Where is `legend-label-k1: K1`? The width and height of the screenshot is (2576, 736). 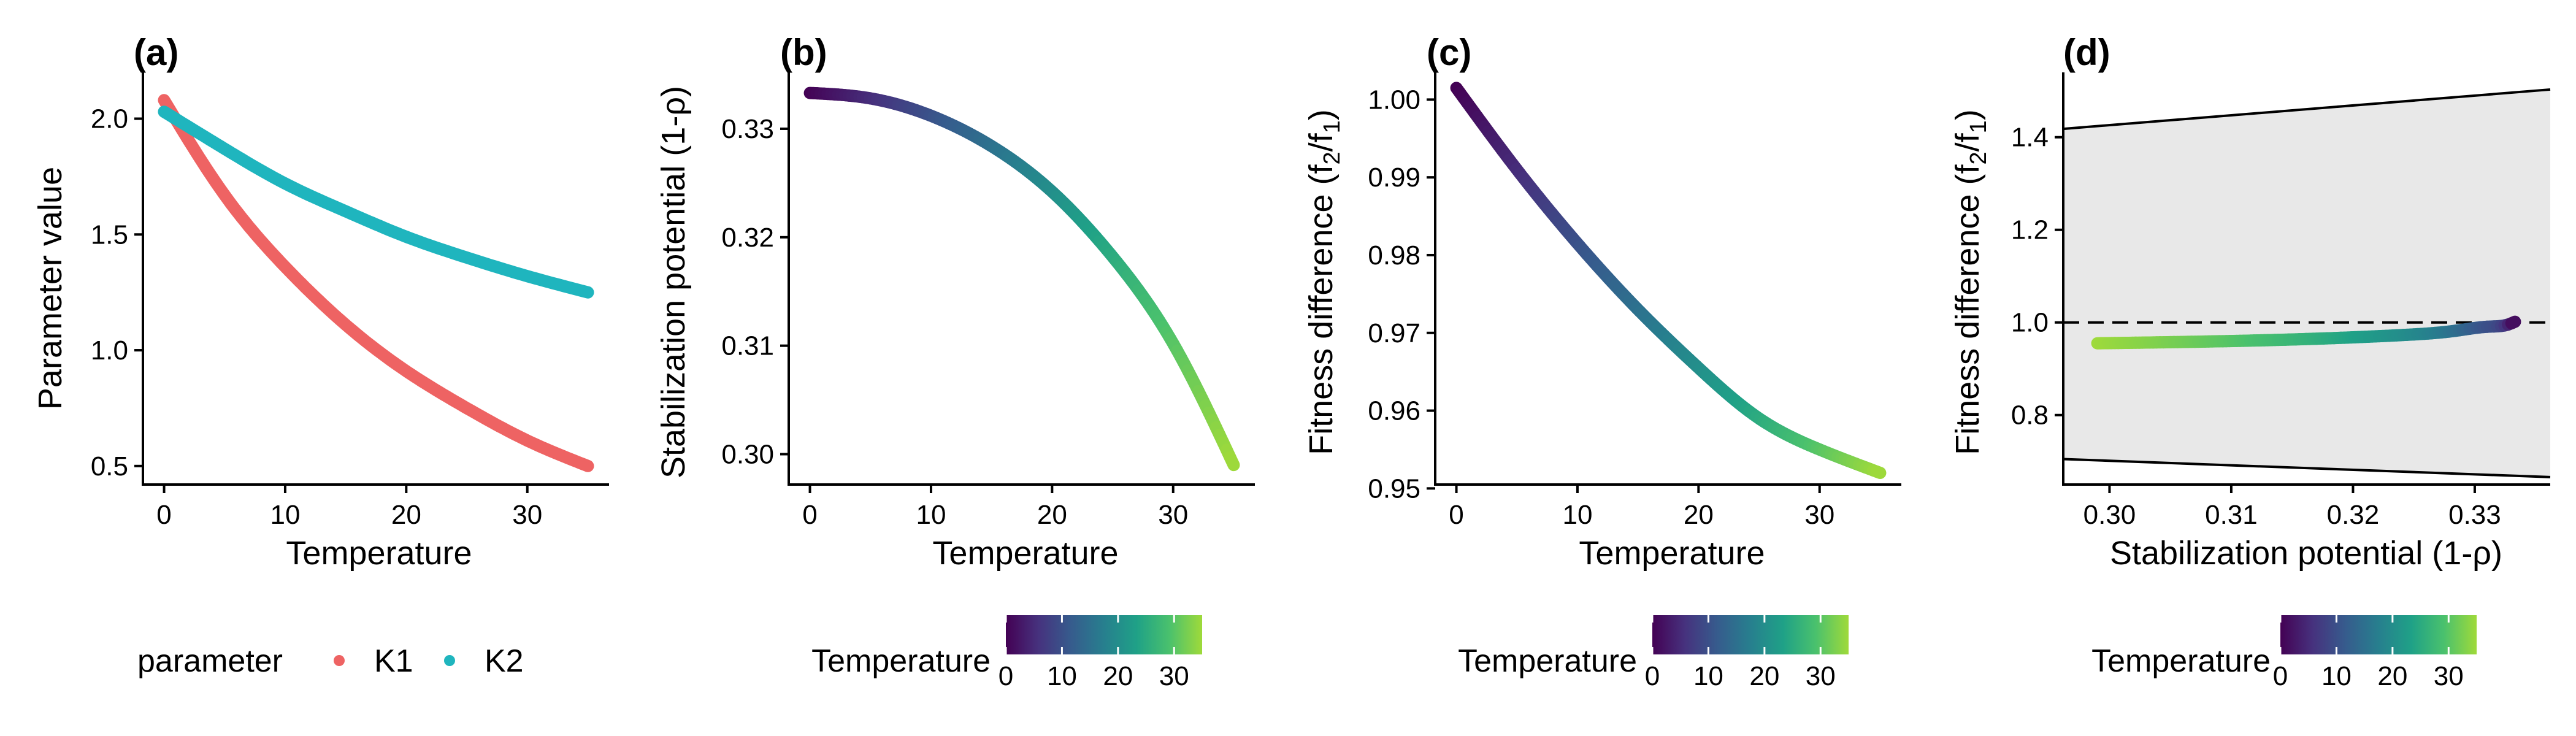 legend-label-k1: K1 is located at coordinates (393, 661).